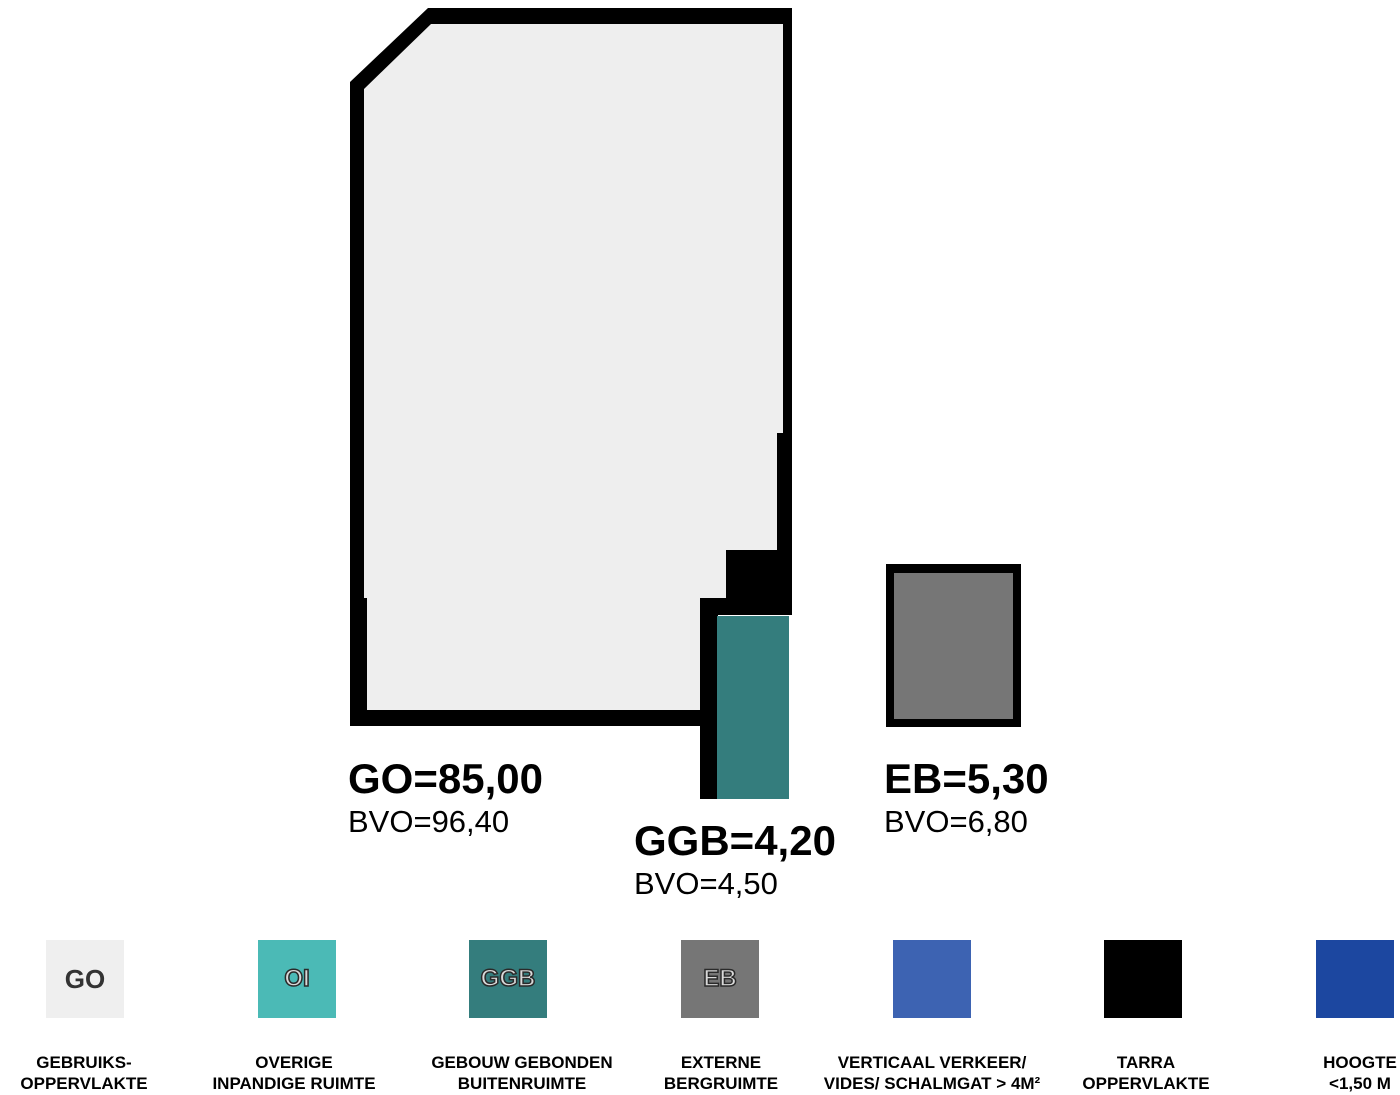 Image resolution: width=1400 pixels, height=1095 pixels. Describe the element at coordinates (522, 1073) in the screenshot. I see `legend-label-ggb: GEBOUW GEBONDEN BUITENRUIMTE` at that location.